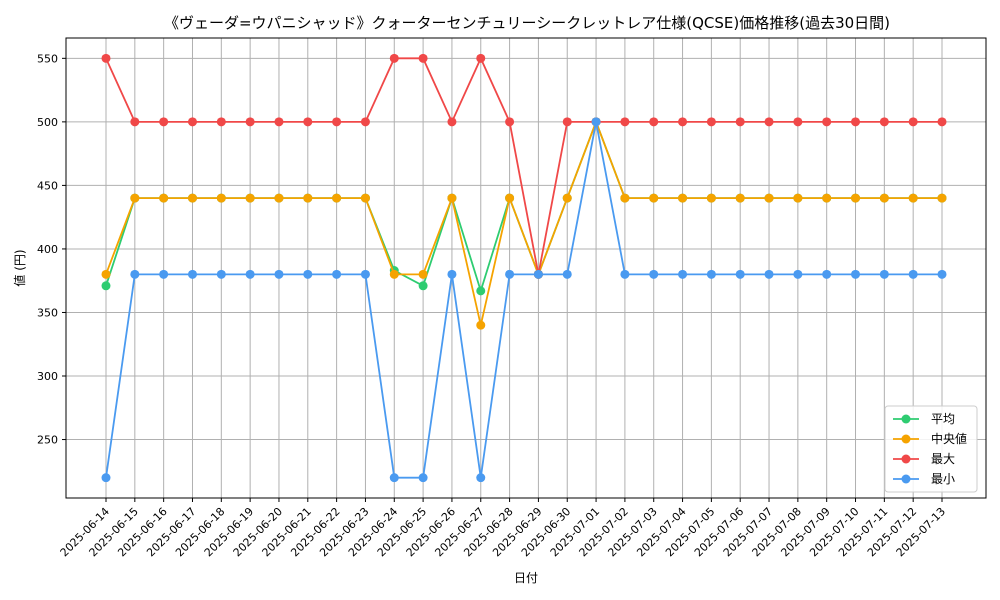 Image resolution: width=1000 pixels, height=600 pixels. What do you see at coordinates (943, 419) in the screenshot?
I see `legend-label: 平均` at bounding box center [943, 419].